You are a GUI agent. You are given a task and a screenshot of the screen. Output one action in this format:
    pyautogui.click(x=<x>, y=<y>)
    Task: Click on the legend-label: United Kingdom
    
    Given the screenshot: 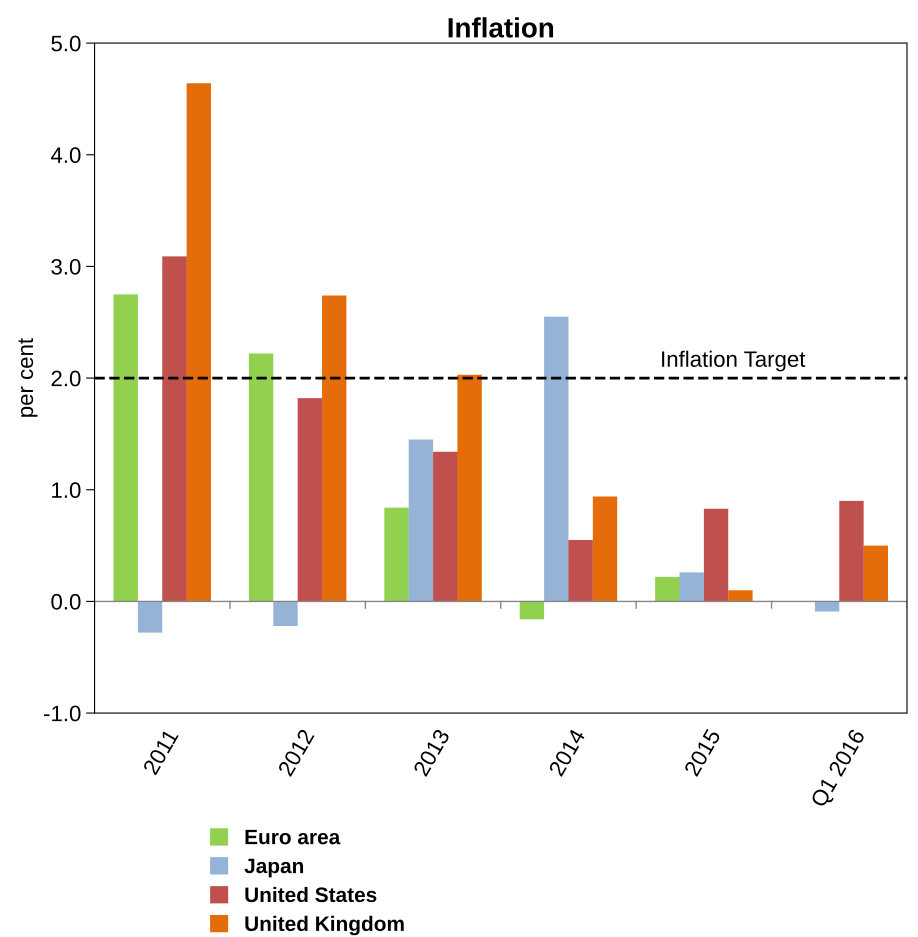 What is the action you would take?
    pyautogui.click(x=324, y=926)
    